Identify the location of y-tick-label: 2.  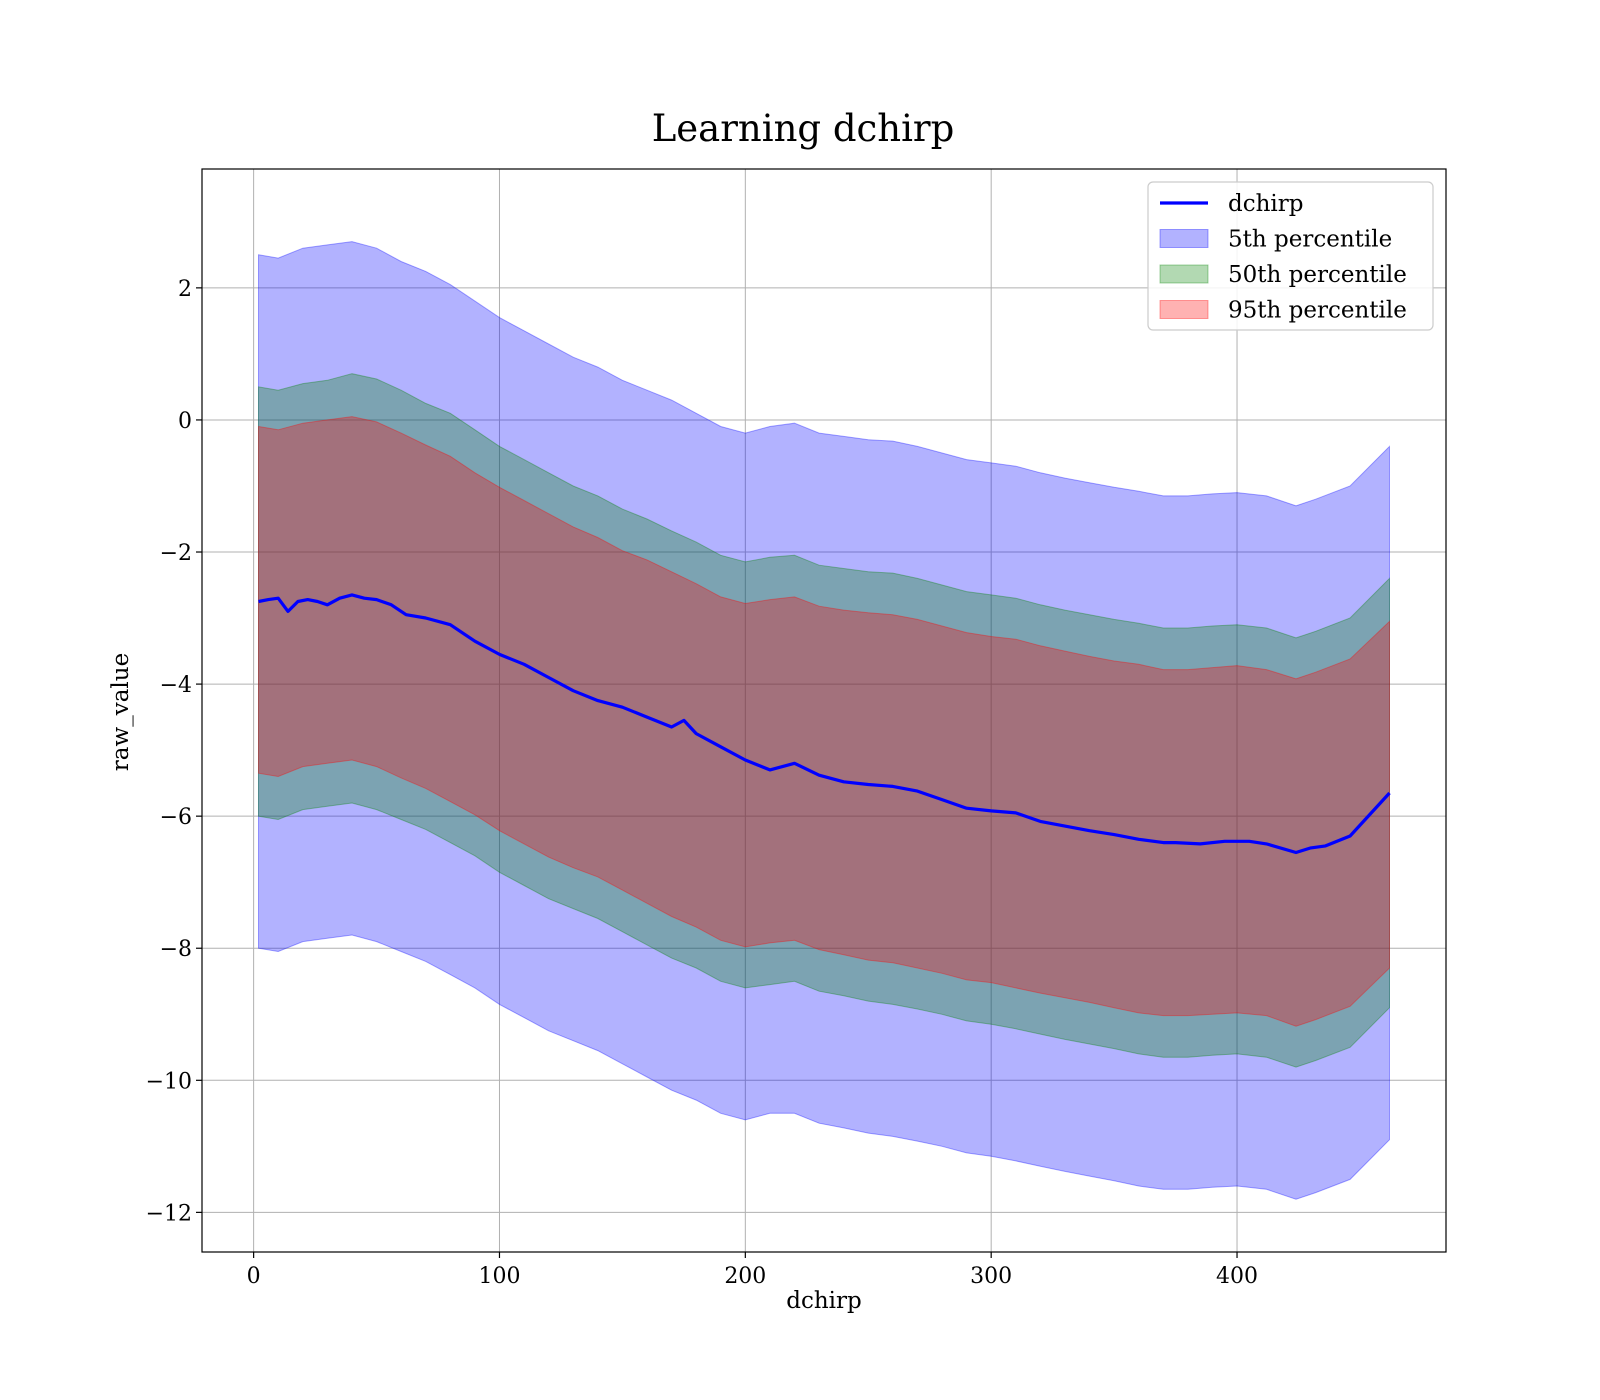
(185, 289).